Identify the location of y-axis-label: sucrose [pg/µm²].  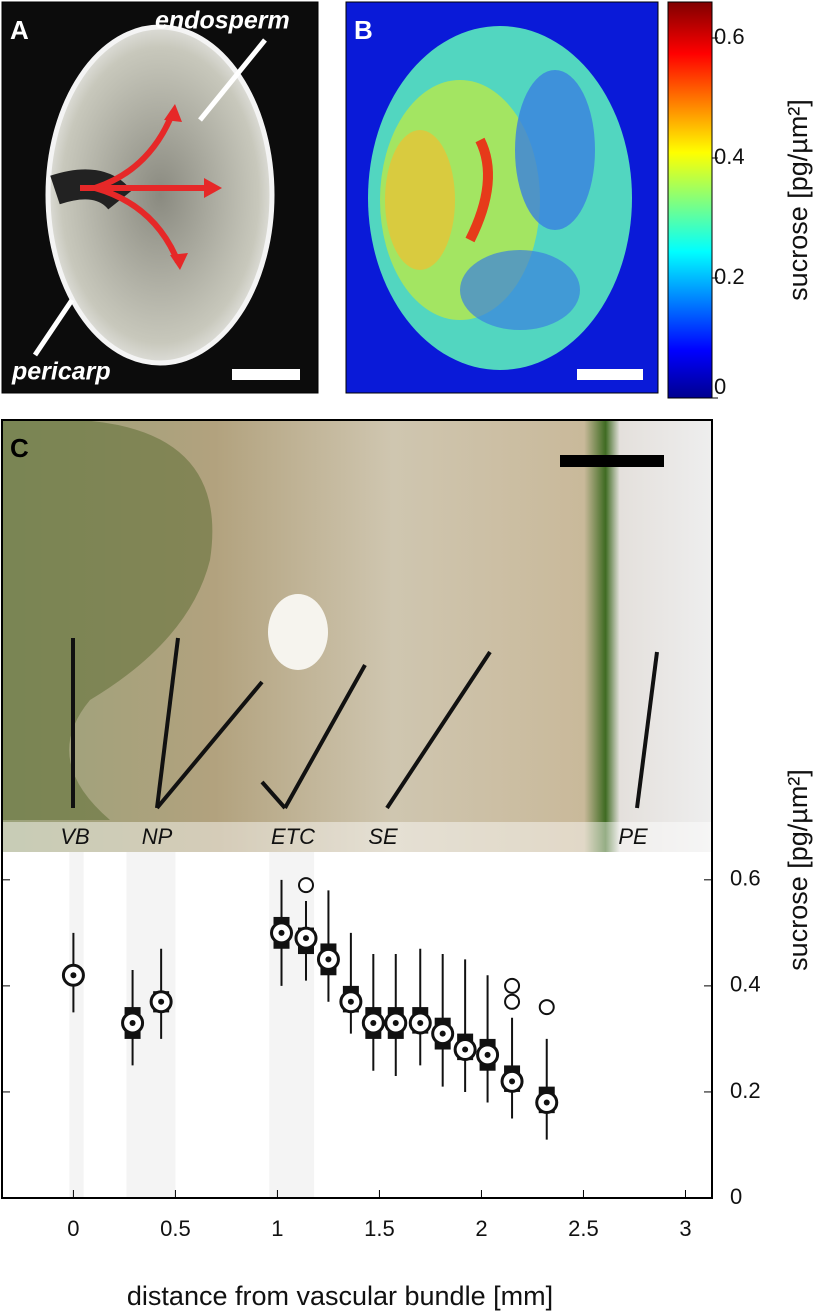
(798, 870).